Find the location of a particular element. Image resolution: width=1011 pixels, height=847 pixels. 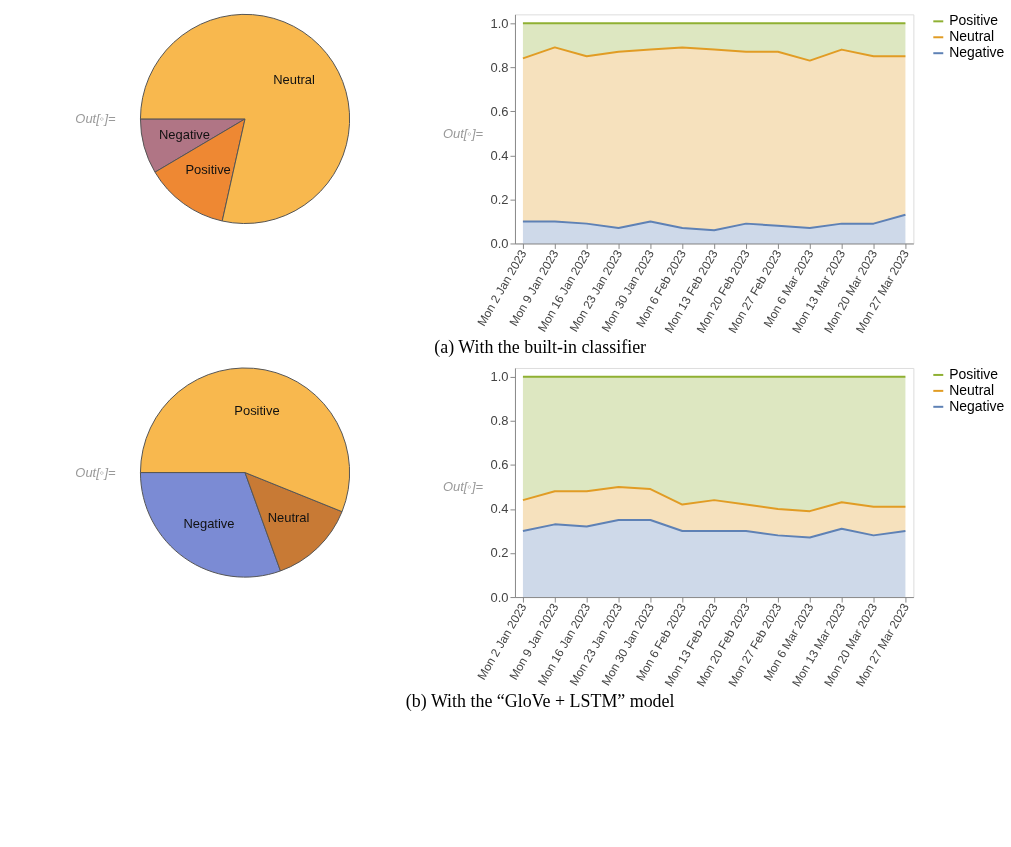

text: (a) With the built-in classifier is located at coordinates (540, 347).